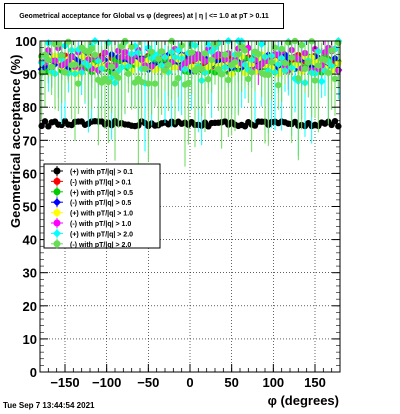 This screenshot has width=400, height=414. Describe the element at coordinates (100, 224) in the screenshot. I see `legend-label: (-) with pT/|q| > 1.0` at that location.